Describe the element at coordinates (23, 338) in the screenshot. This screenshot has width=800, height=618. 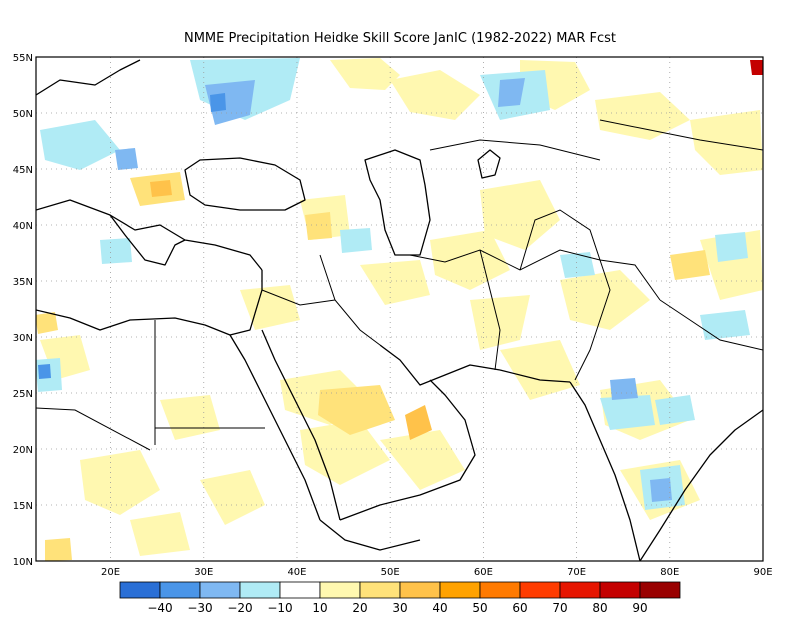
I see `latitude-label: 30N` at that location.